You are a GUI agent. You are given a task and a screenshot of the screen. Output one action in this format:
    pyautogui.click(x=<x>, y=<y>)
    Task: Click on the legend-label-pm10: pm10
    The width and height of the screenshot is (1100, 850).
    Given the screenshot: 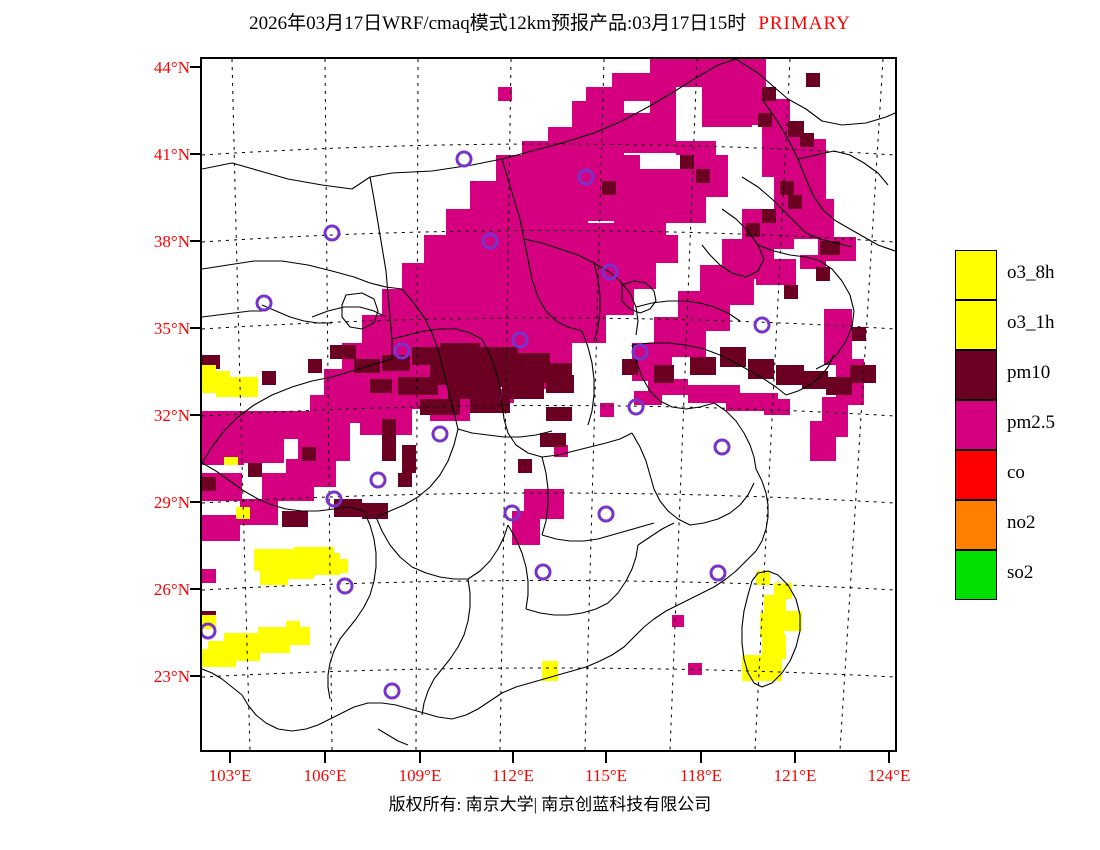 What is the action you would take?
    pyautogui.click(x=1029, y=372)
    